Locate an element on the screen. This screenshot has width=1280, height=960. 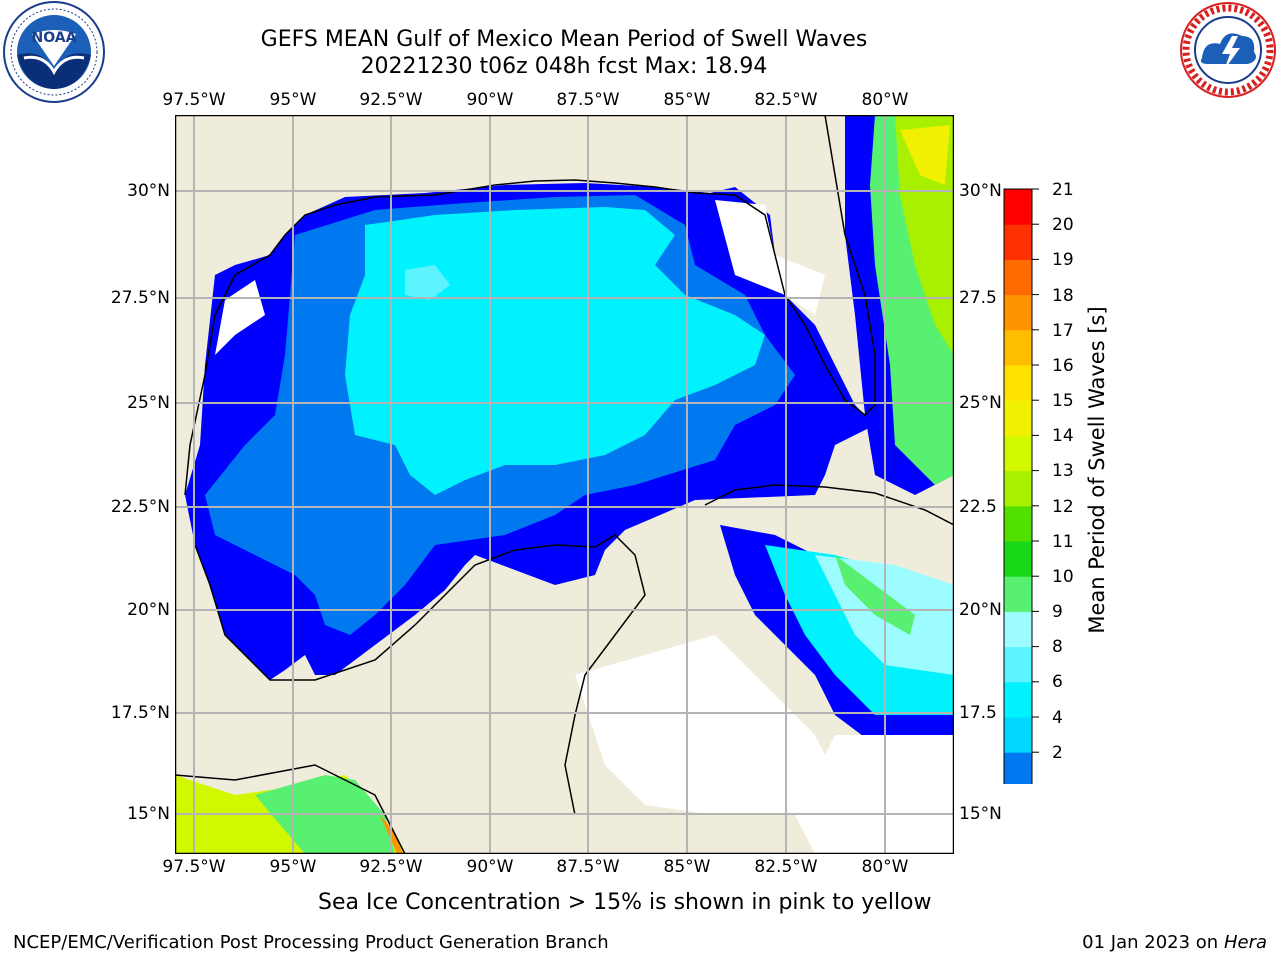
colorbar-tick: 21 is located at coordinates (1063, 190).